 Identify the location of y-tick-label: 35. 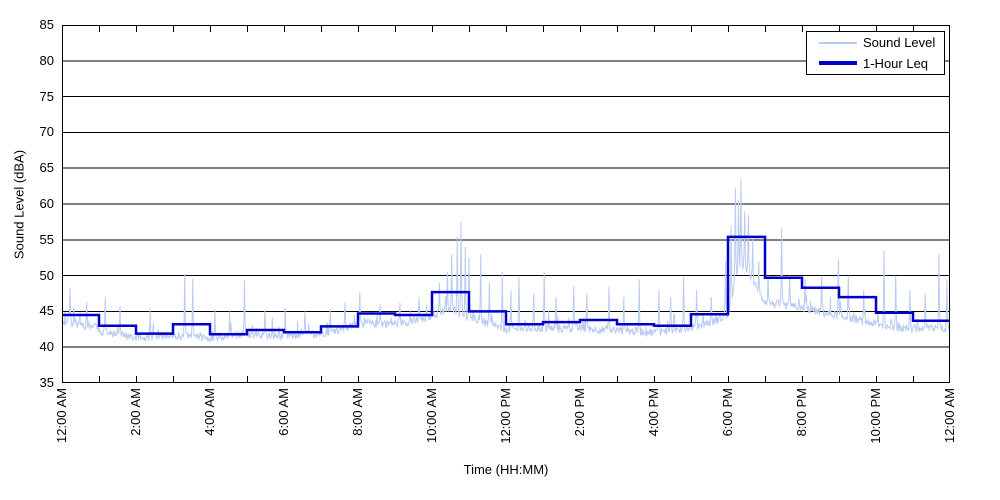
(46, 382).